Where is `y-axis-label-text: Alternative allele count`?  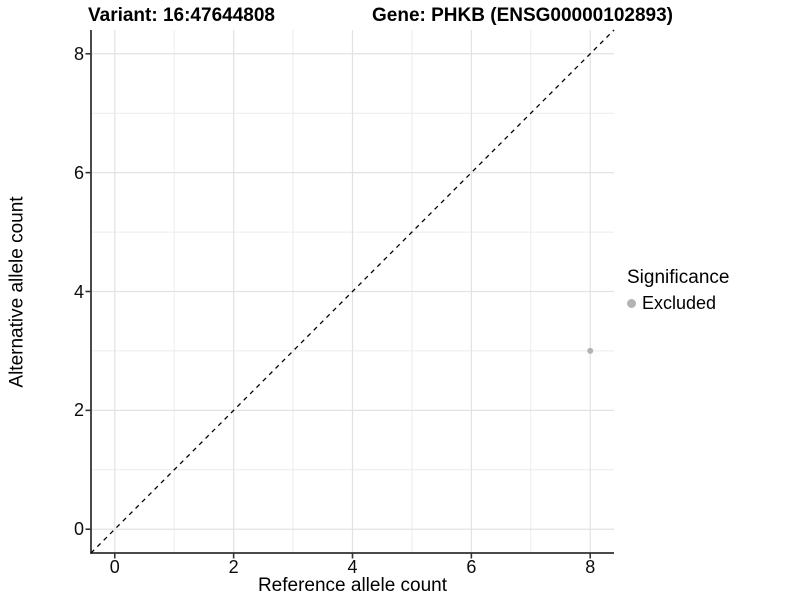
y-axis-label-text: Alternative allele count is located at coordinates (18, 291).